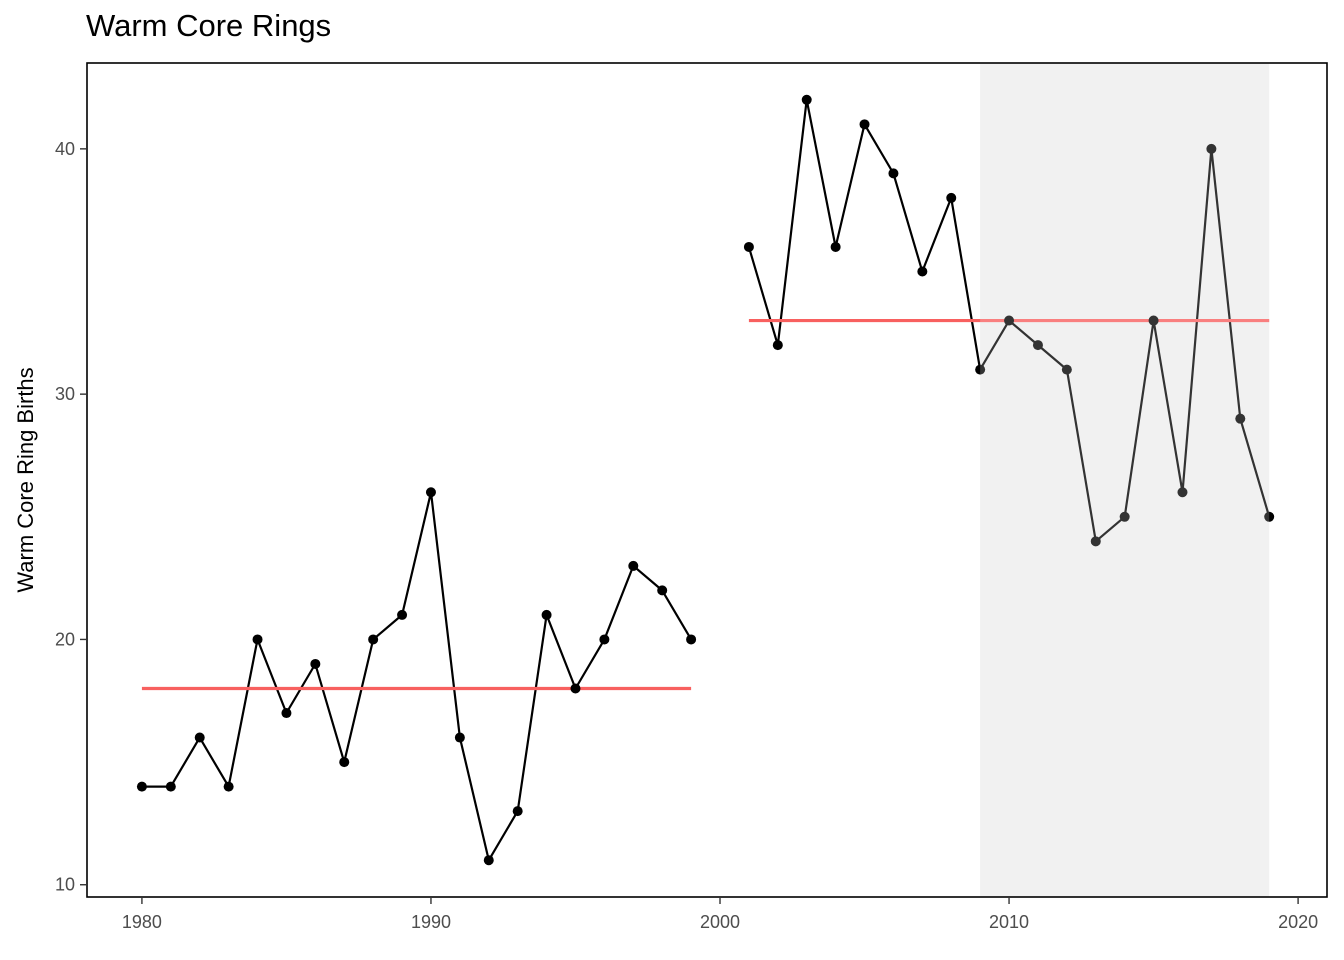  Describe the element at coordinates (662, 590) in the screenshot. I see `data-point-1998` at that location.